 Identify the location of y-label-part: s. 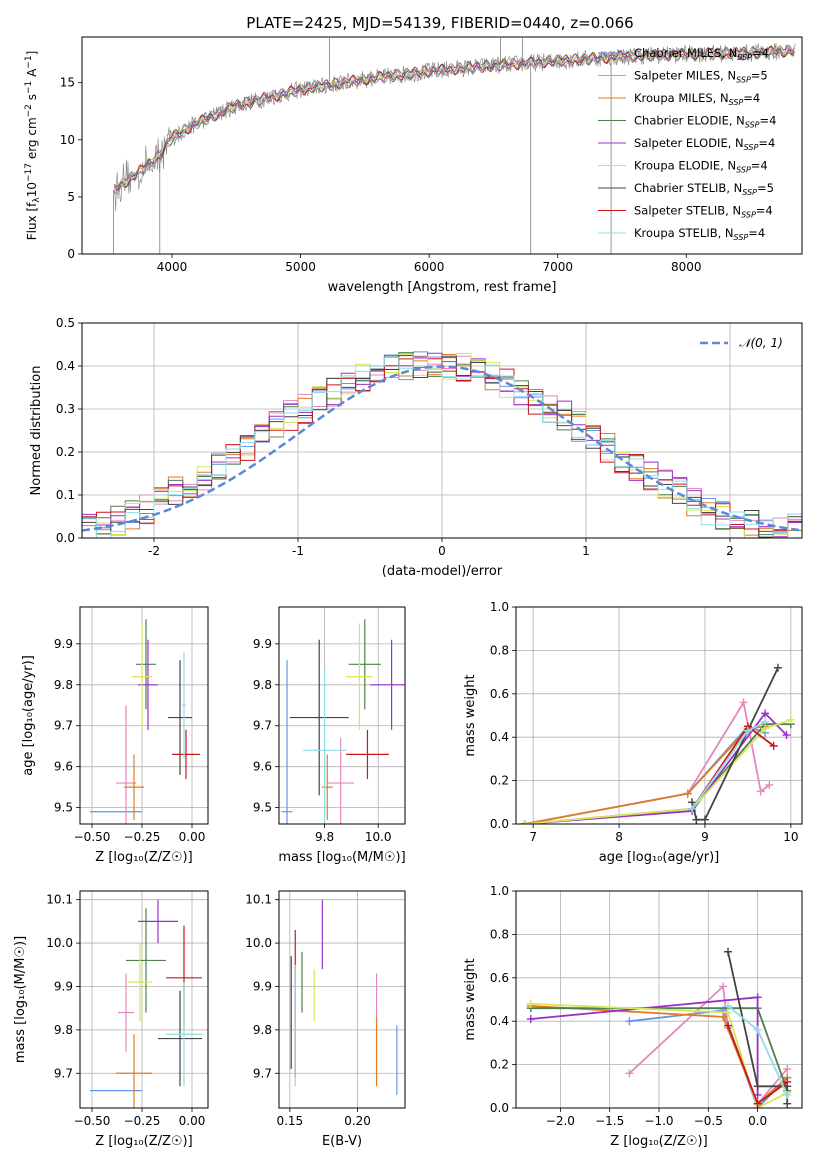
(32, 99).